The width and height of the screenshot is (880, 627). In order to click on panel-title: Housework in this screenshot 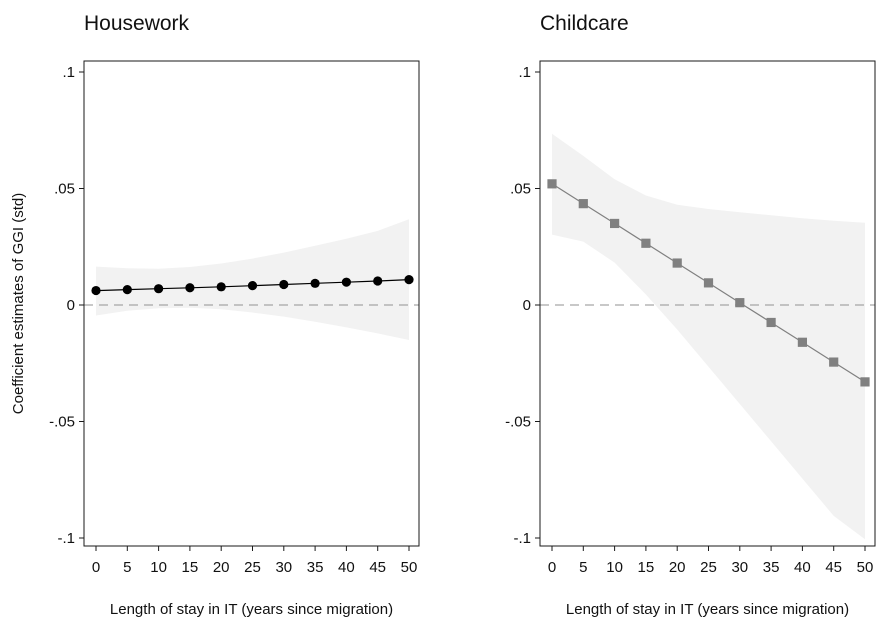, I will do `click(137, 23)`.